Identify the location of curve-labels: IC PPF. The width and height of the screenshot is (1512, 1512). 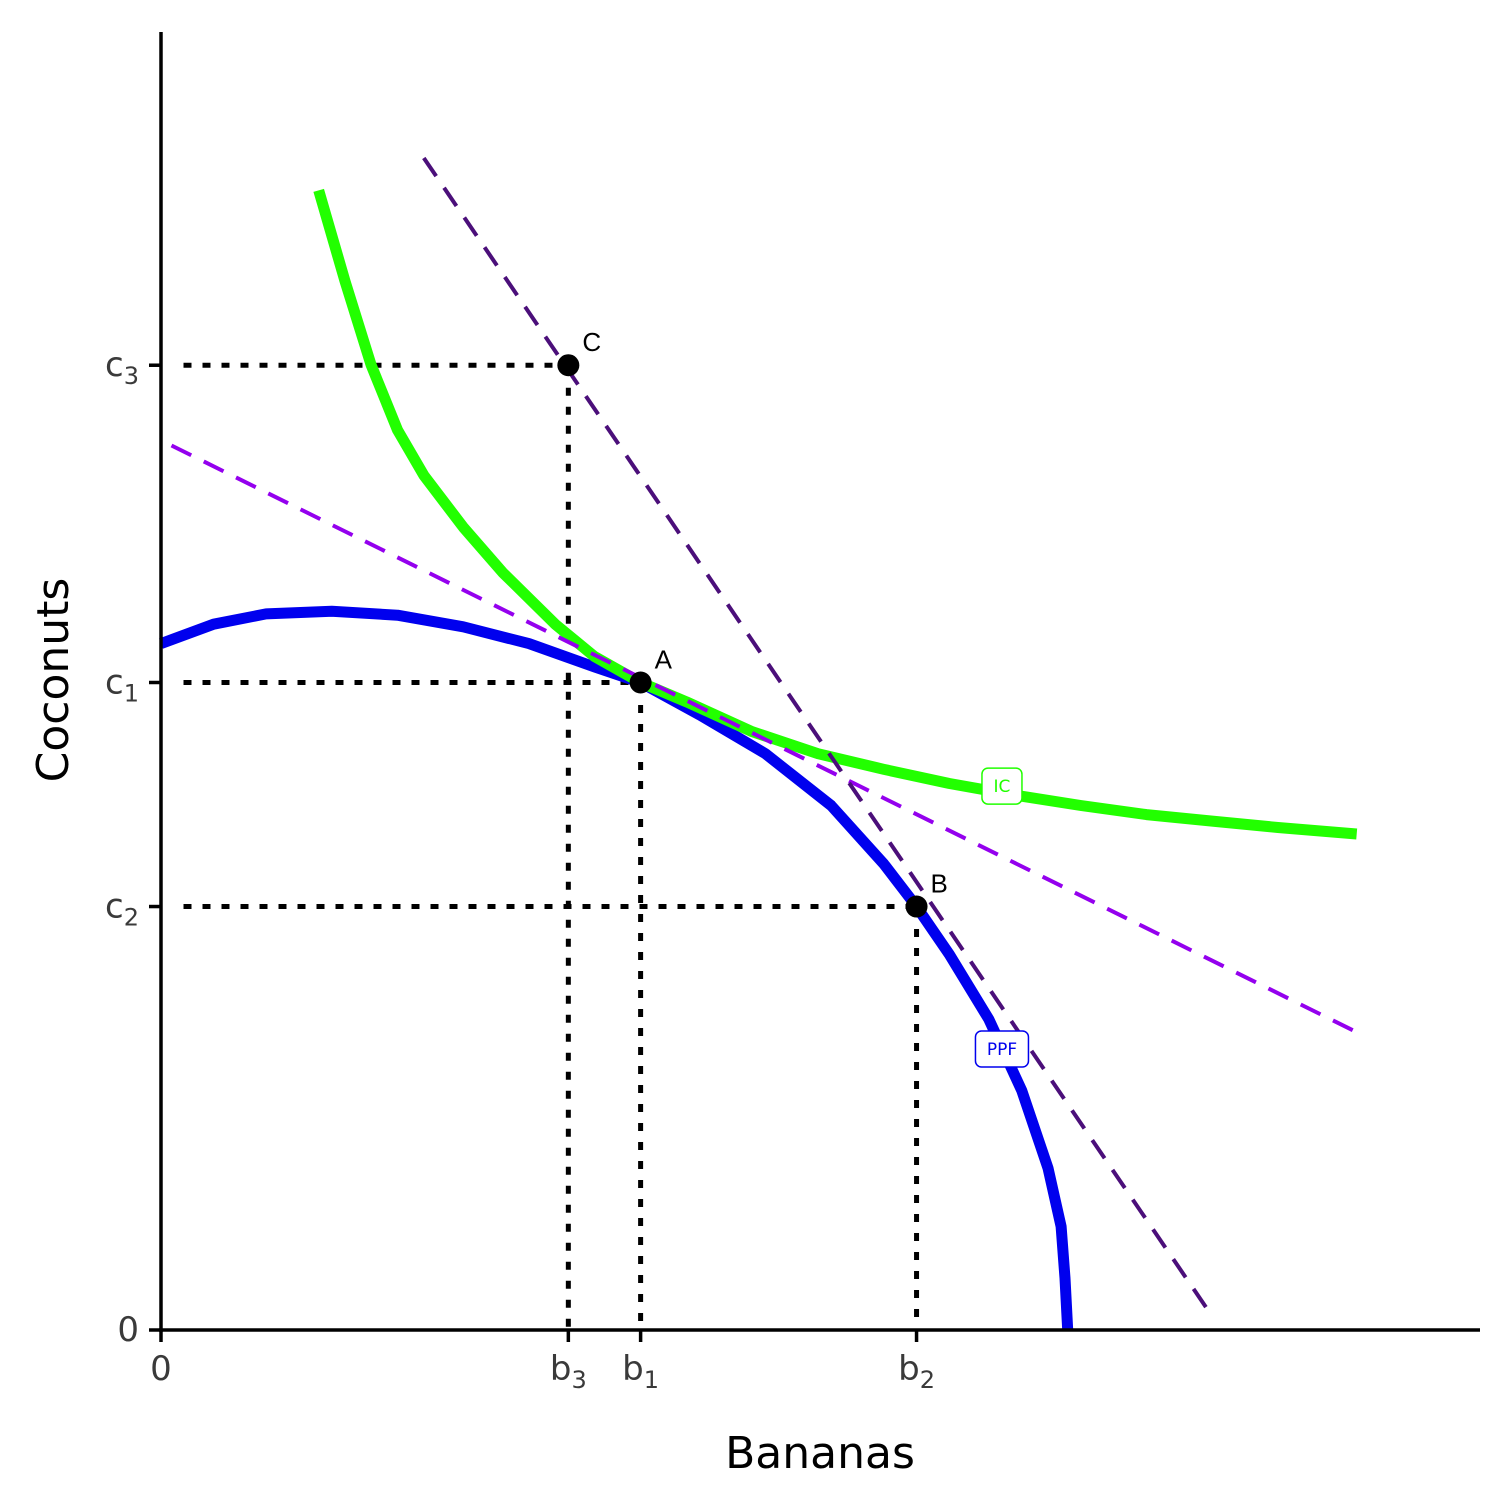
(1002, 917).